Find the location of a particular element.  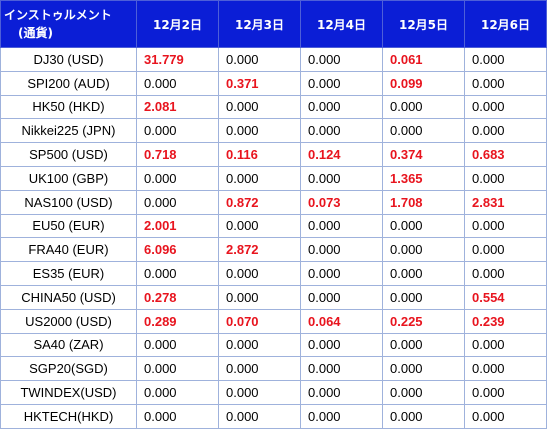

table-row: HK50 (HKD) 2.081 0.000 0.000 0.000 0.000 is located at coordinates (273, 107).